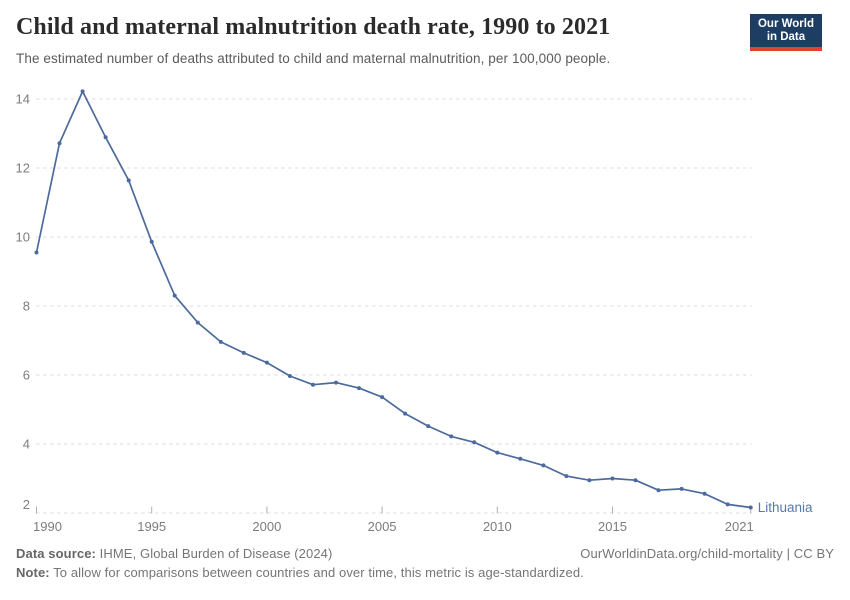 The width and height of the screenshot is (850, 600). I want to click on data-point-2014, so click(589, 480).